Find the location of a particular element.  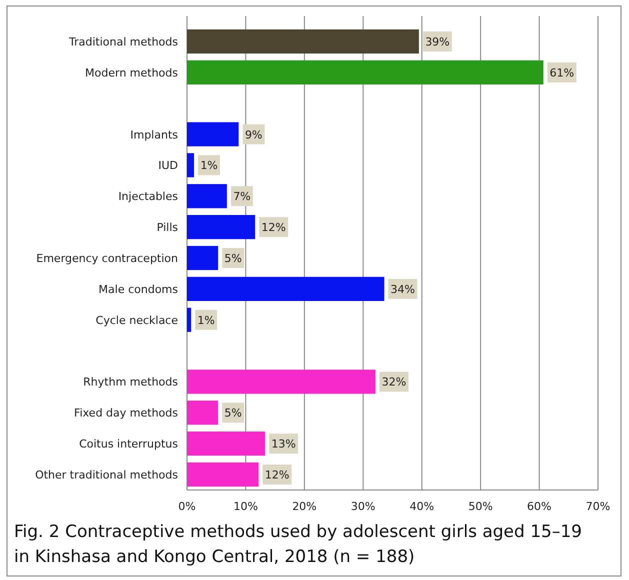

y-tick-label: Cycle necklace is located at coordinates (137, 320).